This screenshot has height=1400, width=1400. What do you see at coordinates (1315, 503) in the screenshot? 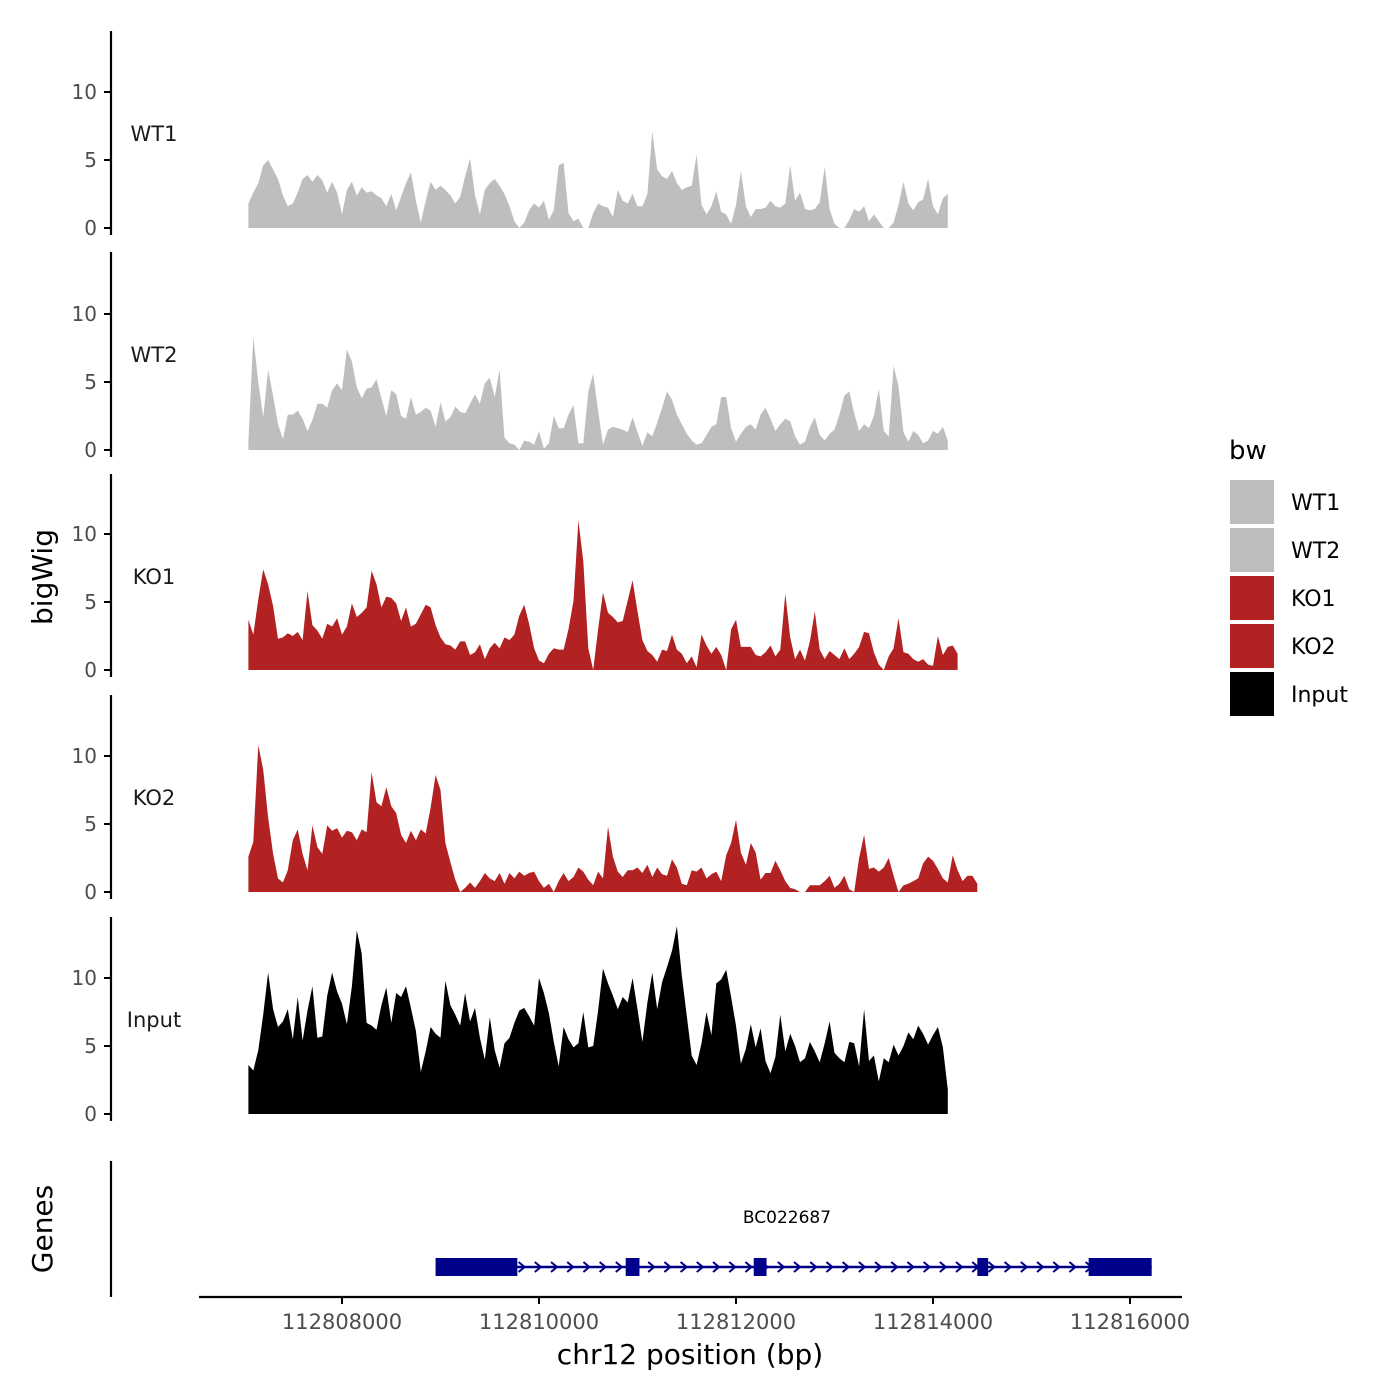
I see `legend-label: WT1` at bounding box center [1315, 503].